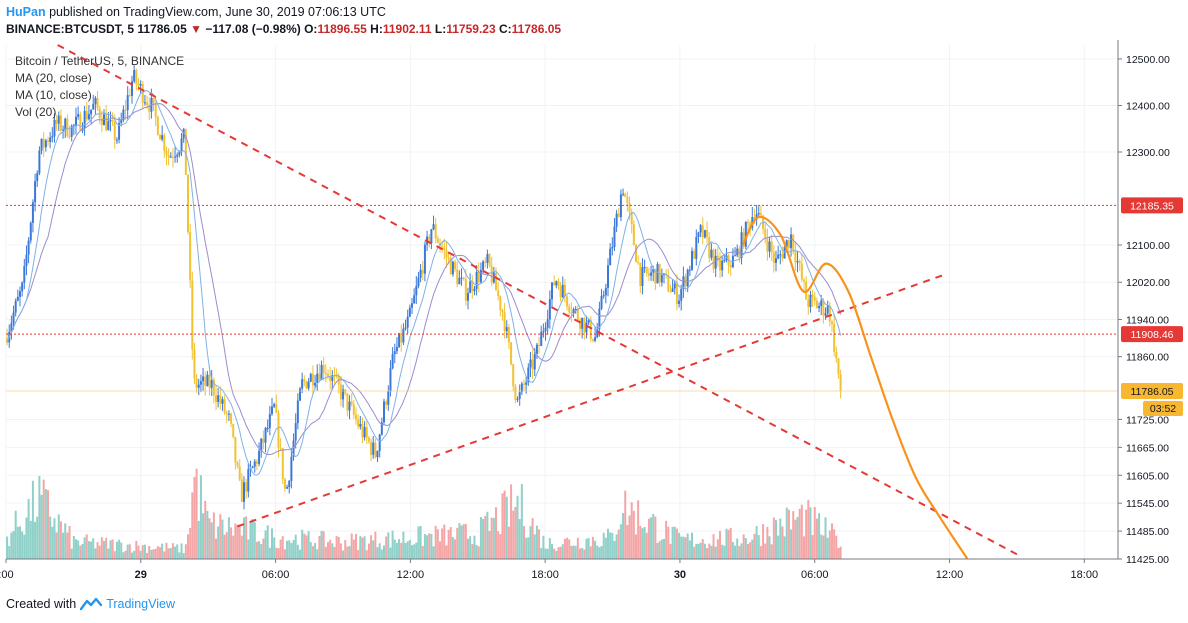  I want to click on y-tick-label: 11485.00, so click(1147, 532).